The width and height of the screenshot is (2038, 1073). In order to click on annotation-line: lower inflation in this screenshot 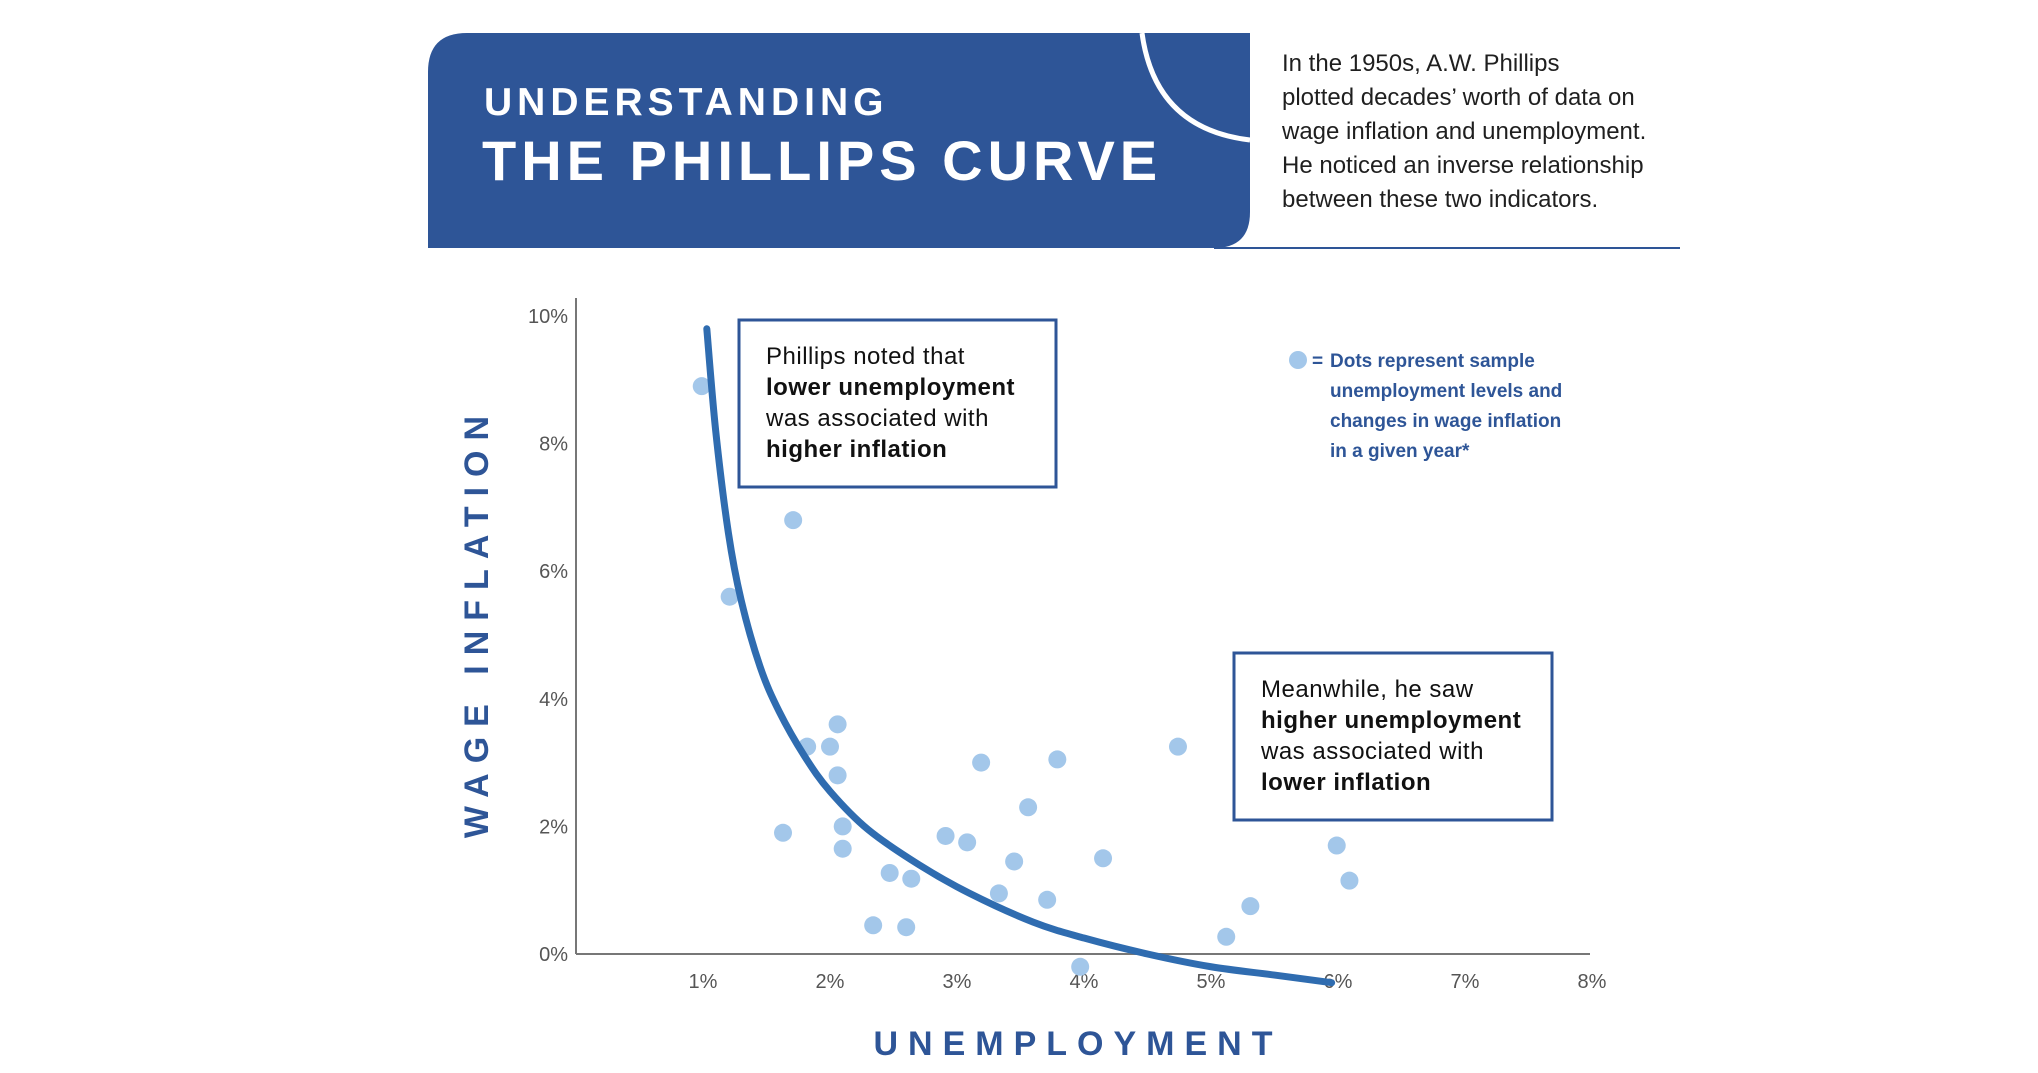, I will do `click(1346, 782)`.